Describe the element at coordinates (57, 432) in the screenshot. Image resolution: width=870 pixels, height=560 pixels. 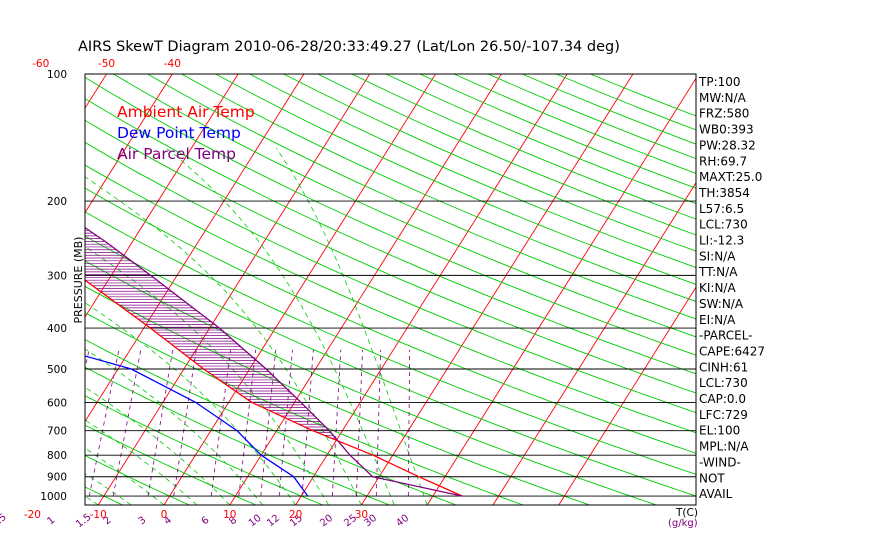
I see `pressure-tick-label: 700` at that location.